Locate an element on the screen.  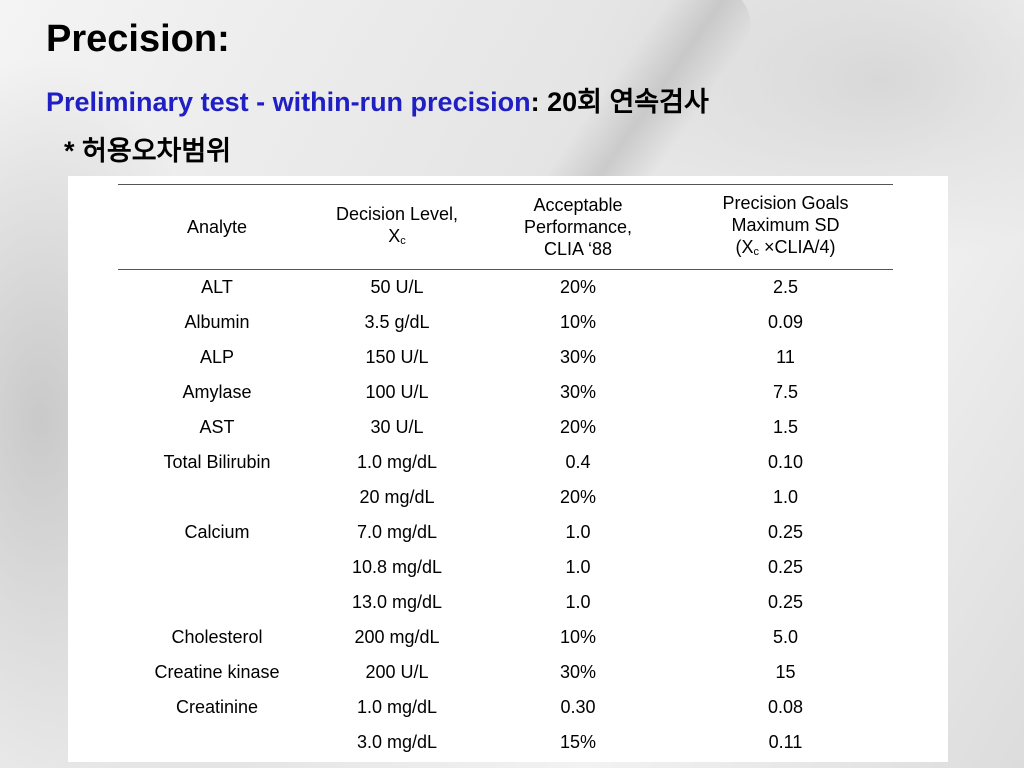
cell-level: 30 U/L is located at coordinates (397, 427).